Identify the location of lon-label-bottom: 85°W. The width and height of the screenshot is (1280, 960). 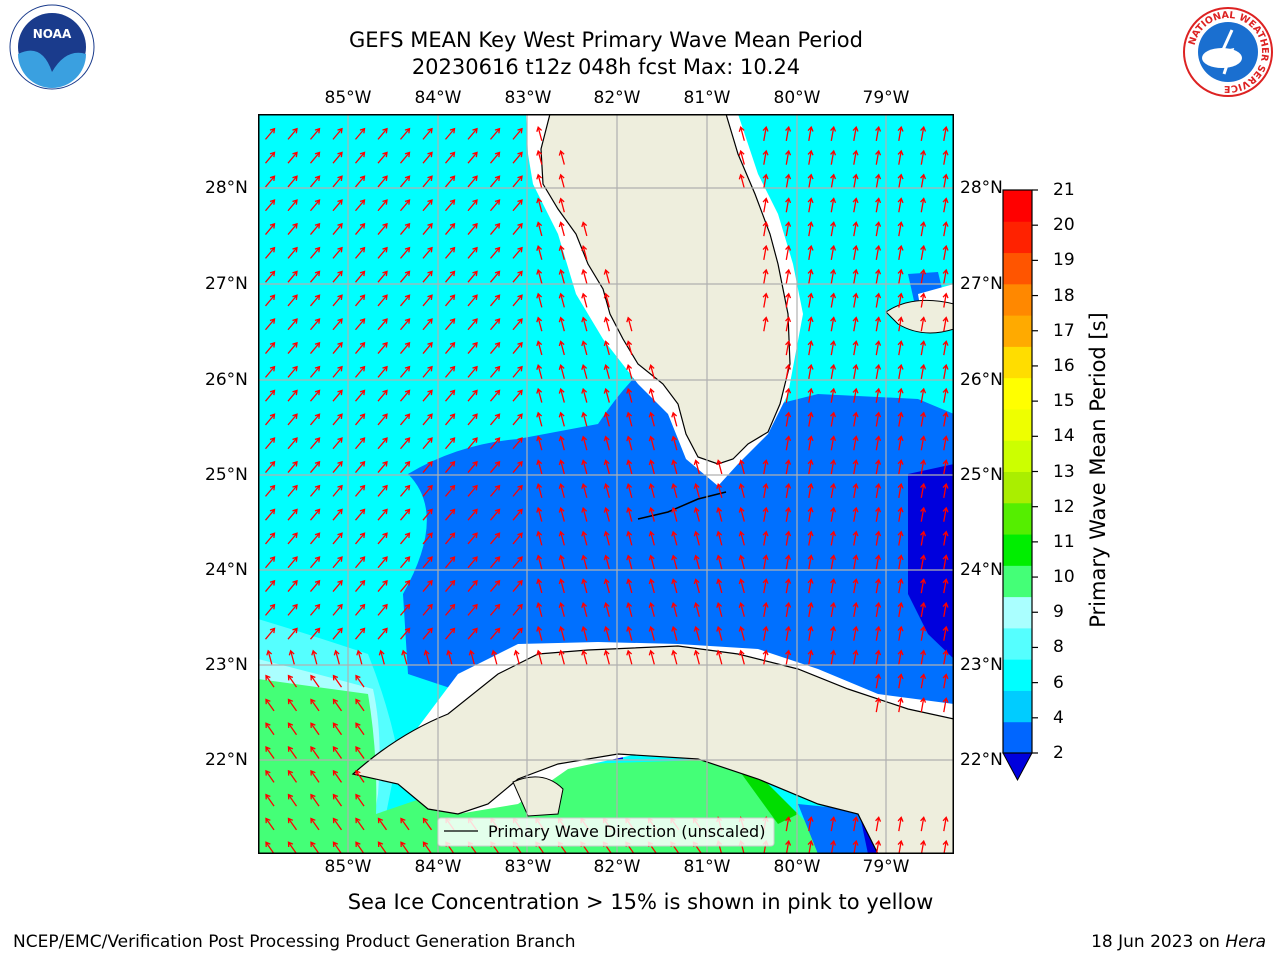
(348, 867).